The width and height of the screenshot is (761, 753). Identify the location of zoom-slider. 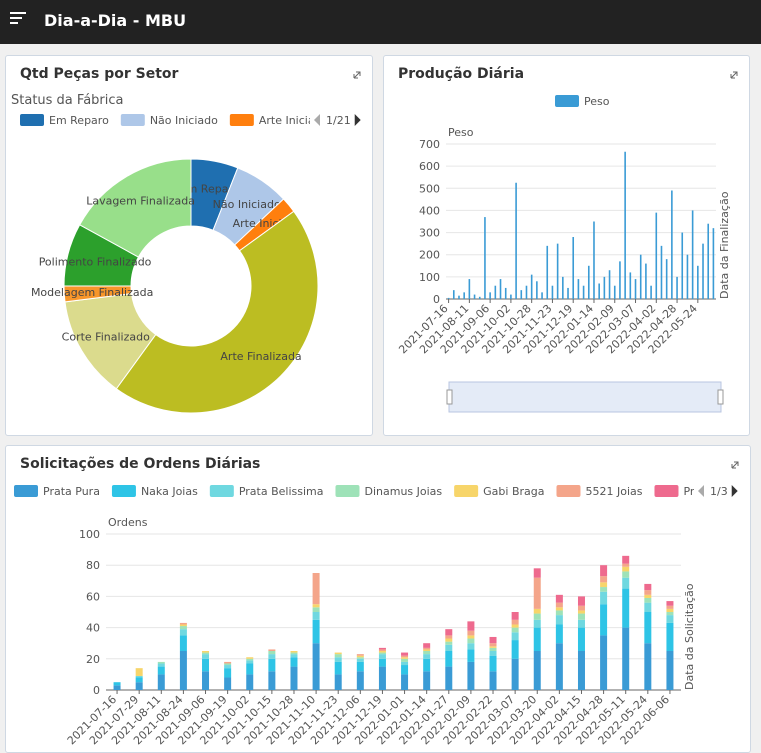
(585, 397).